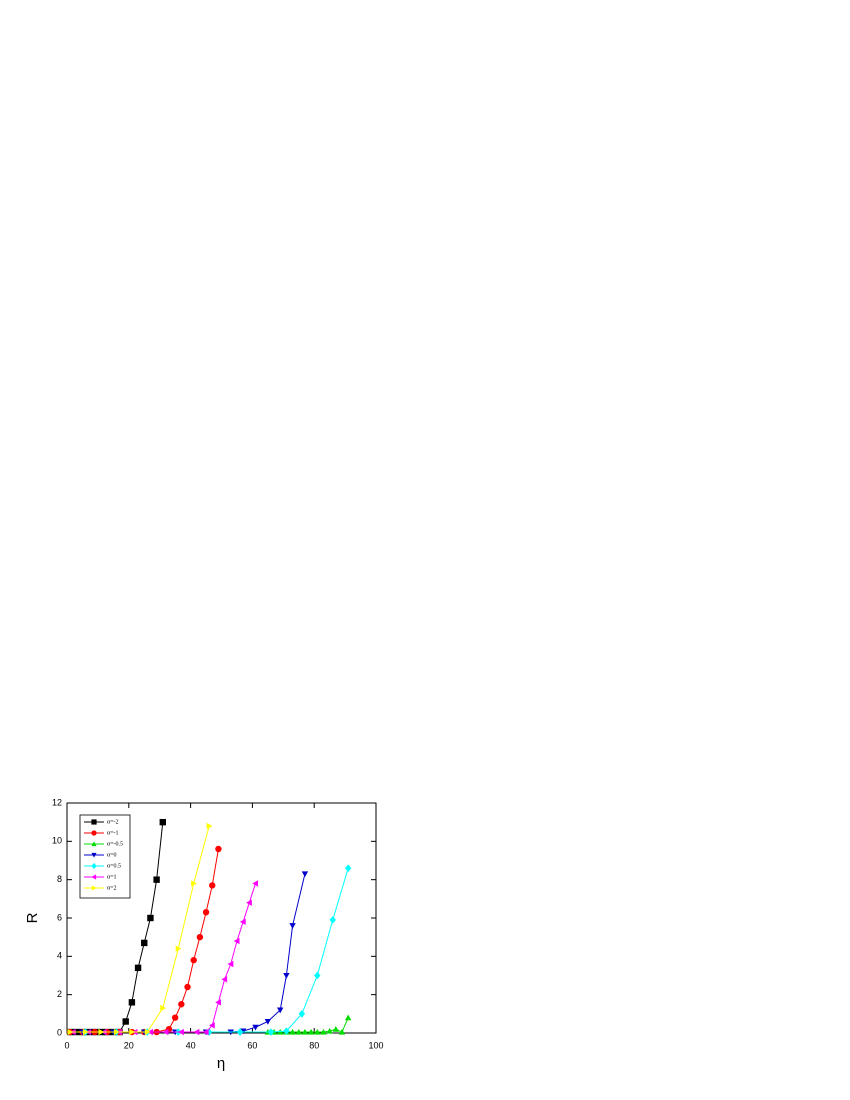 Image resolution: width=850 pixels, height=1100 pixels. What do you see at coordinates (114, 866) in the screenshot?
I see `legend-label: α=0.5` at bounding box center [114, 866].